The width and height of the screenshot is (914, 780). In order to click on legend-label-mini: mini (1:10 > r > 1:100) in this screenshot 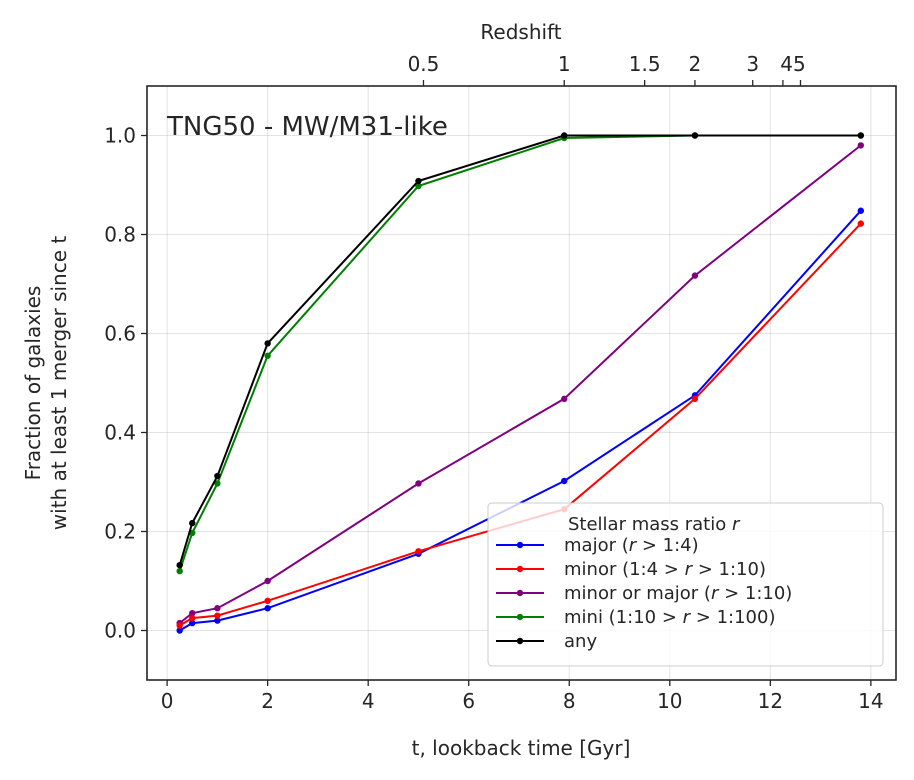, I will do `click(669, 617)`.